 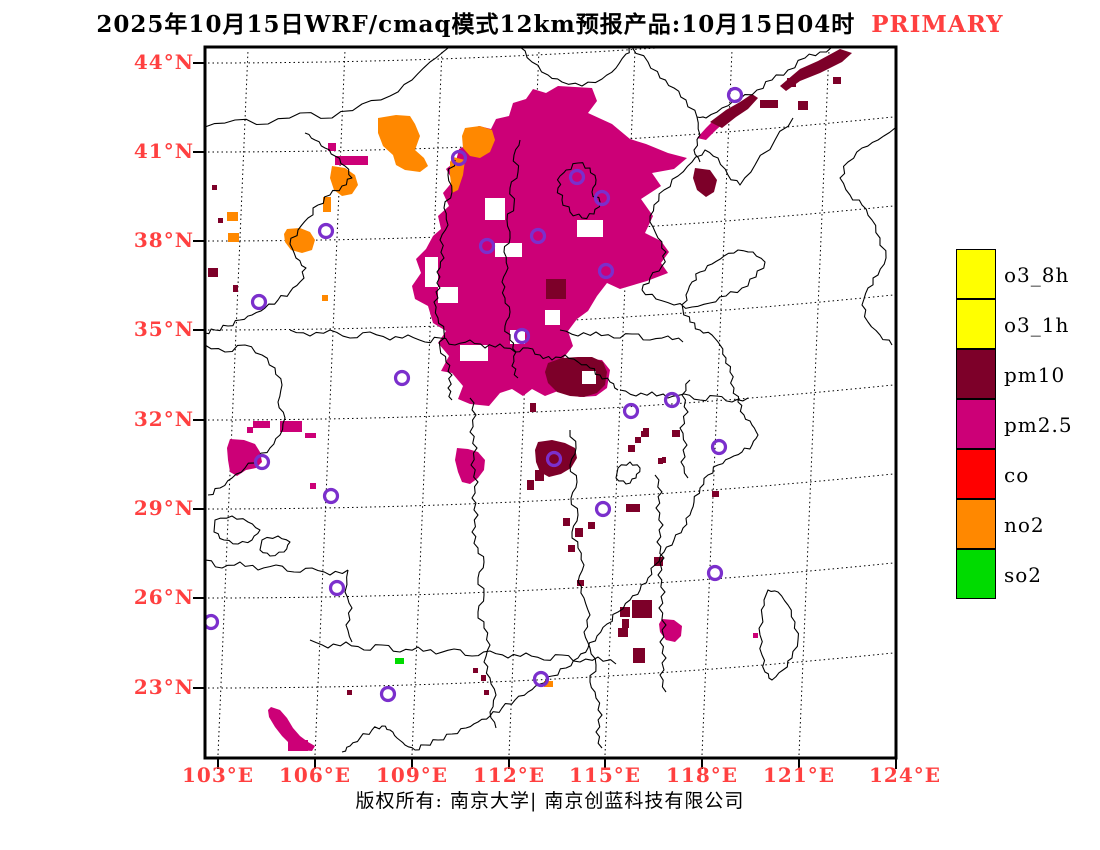 I want to click on lon-label-103e: 103°E, so click(x=218, y=775).